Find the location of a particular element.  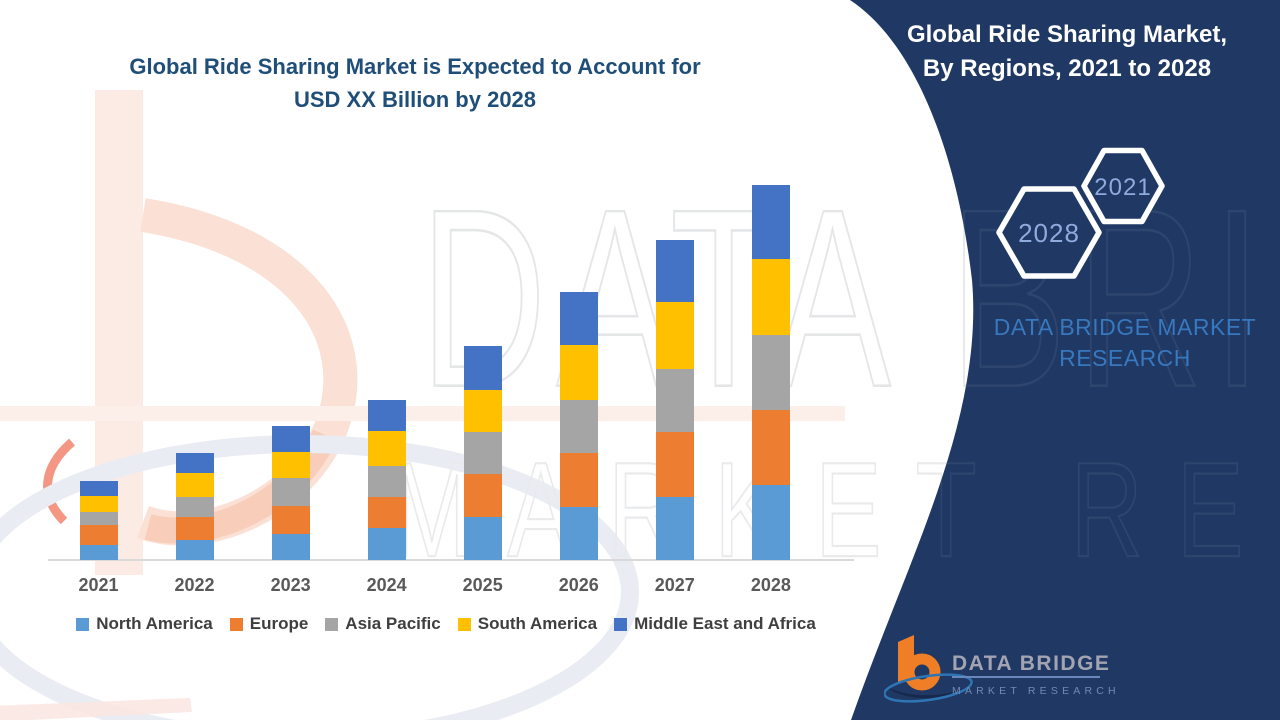

x-axis-label-2021: 2021 is located at coordinates (98, 585).